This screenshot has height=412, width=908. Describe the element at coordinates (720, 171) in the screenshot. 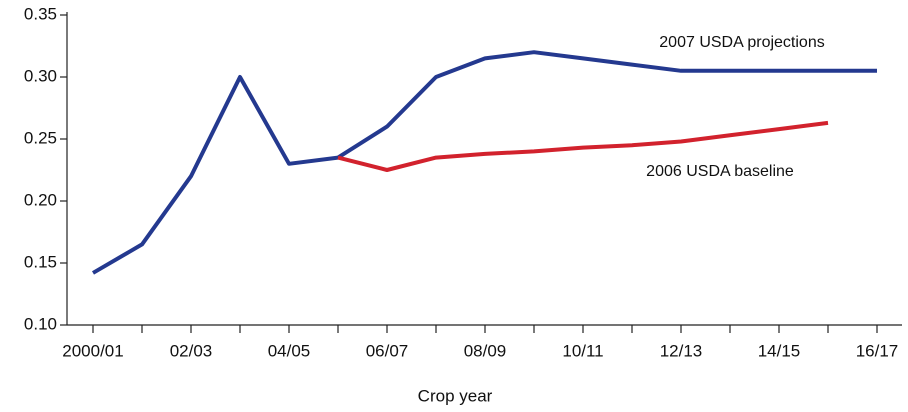

I see `series-label: 2006 USDA baseline` at that location.